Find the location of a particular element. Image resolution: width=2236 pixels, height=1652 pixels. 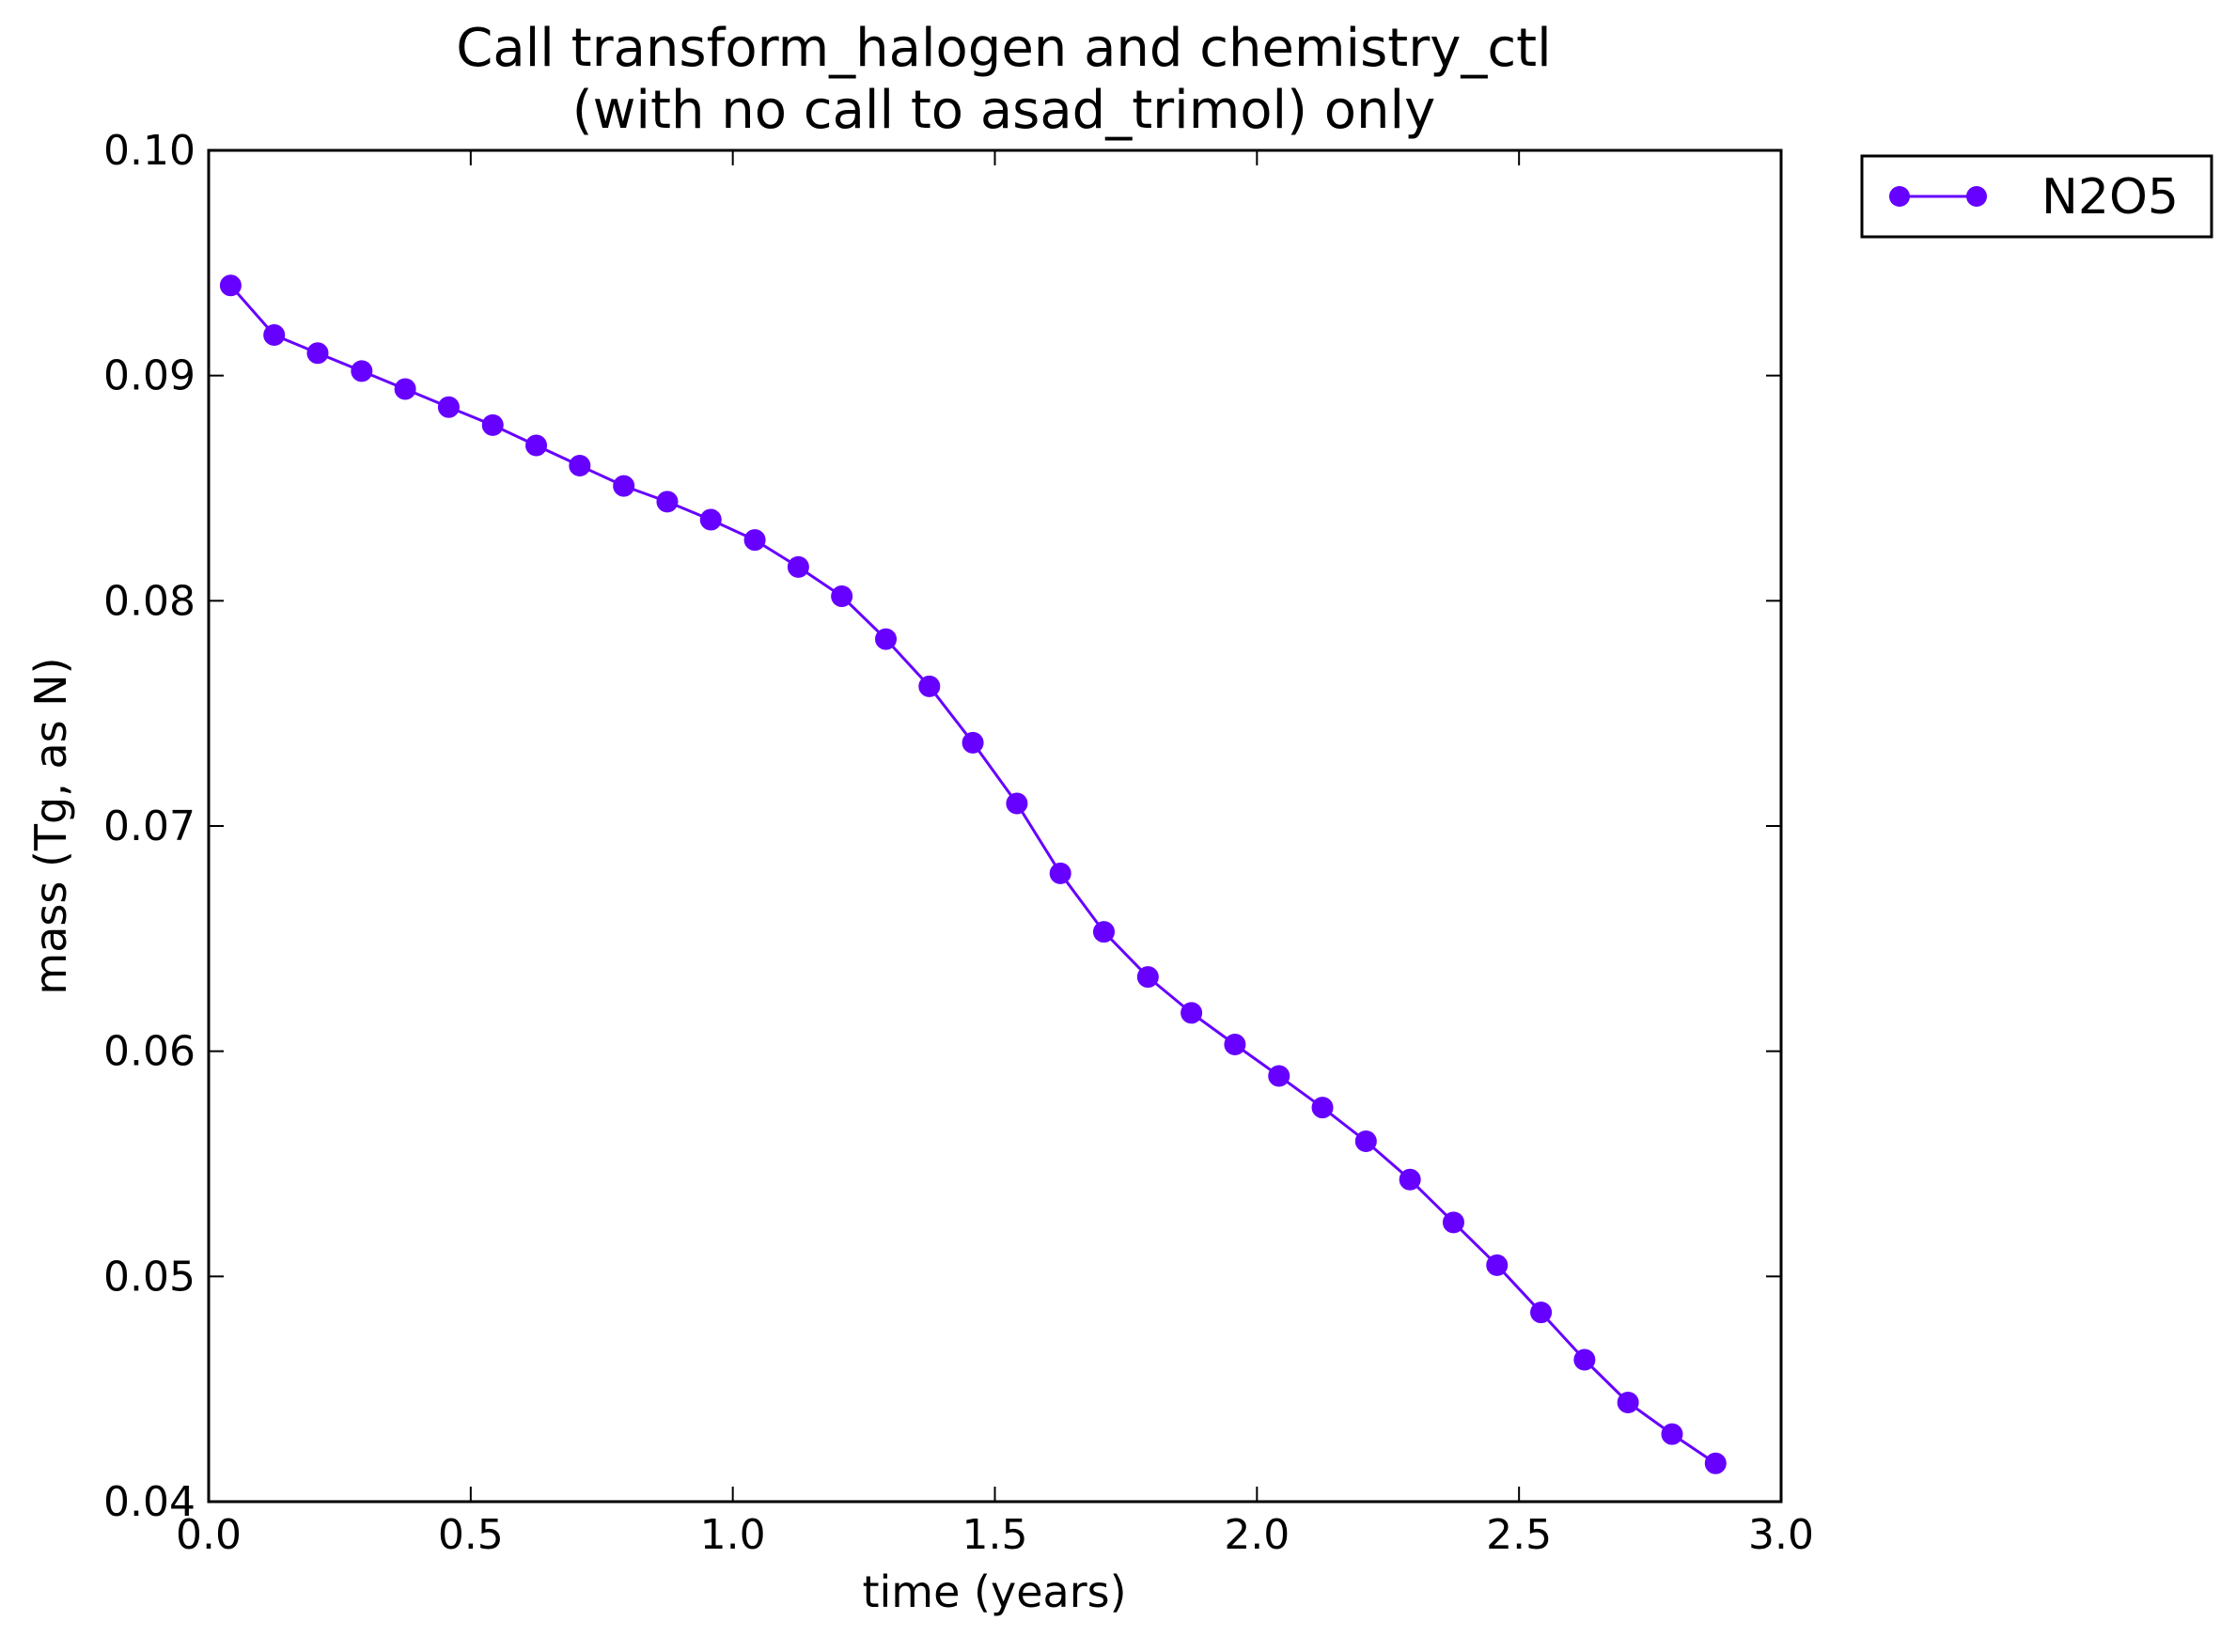

x-tick-label: 3.0 is located at coordinates (1781, 1535).